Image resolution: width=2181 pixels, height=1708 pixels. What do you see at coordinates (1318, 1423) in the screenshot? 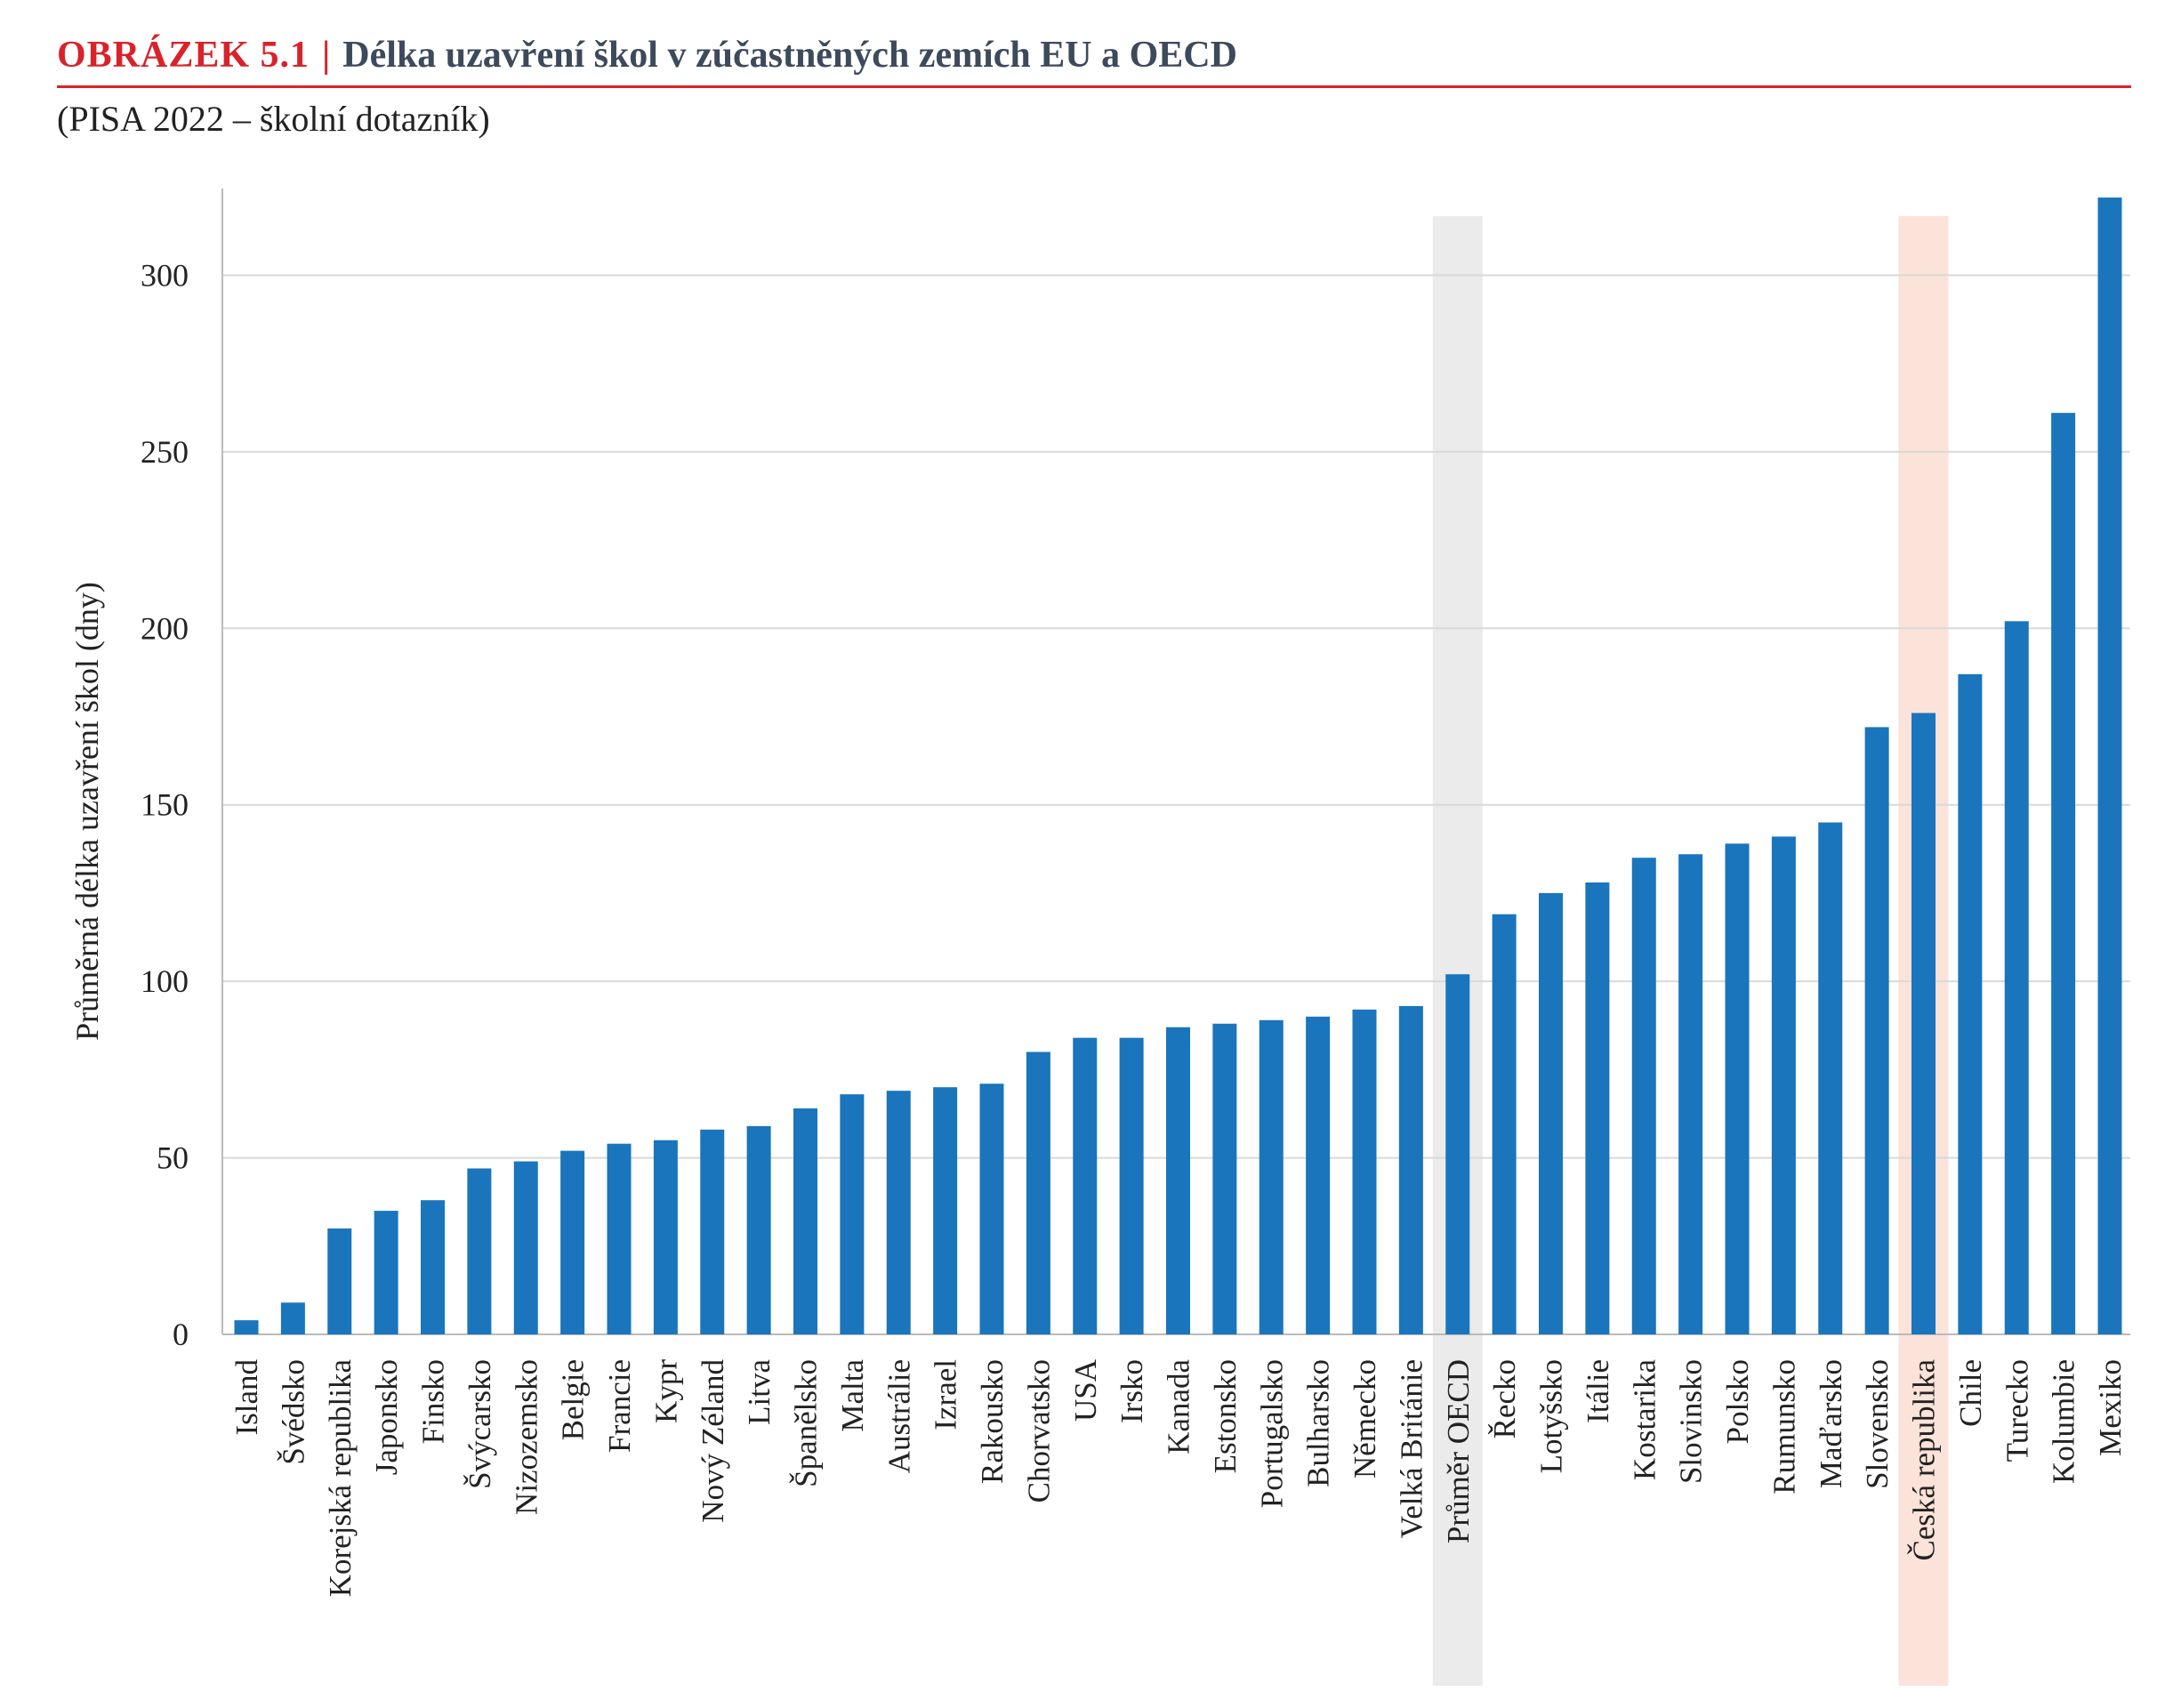
I see `x-label-bulharsko: Bulharsko` at bounding box center [1318, 1423].